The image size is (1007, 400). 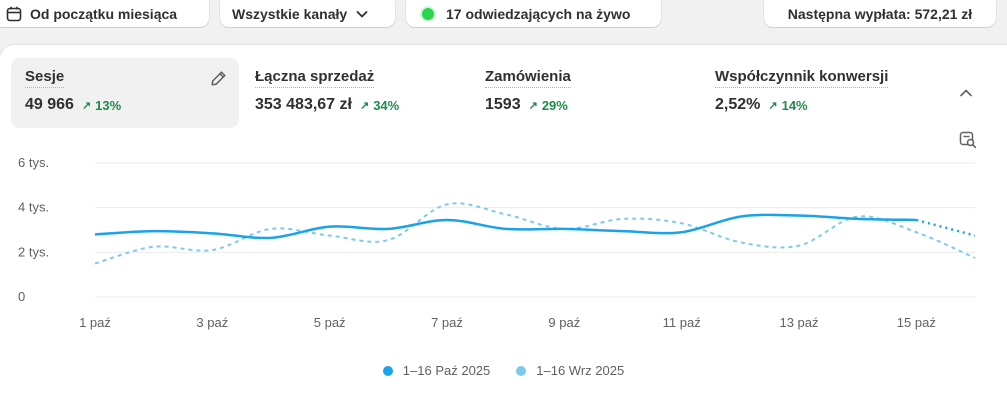 I want to click on y-tick-label: 6 tys., so click(x=33, y=162).